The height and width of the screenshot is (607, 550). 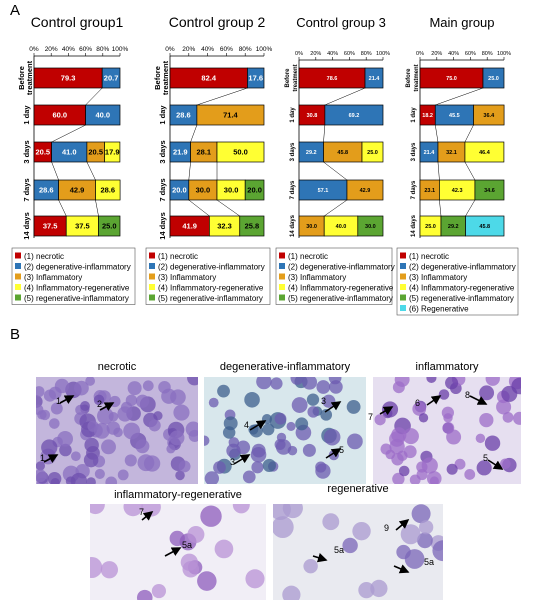 I want to click on x-tick-label: 100%, so click(x=120, y=49).